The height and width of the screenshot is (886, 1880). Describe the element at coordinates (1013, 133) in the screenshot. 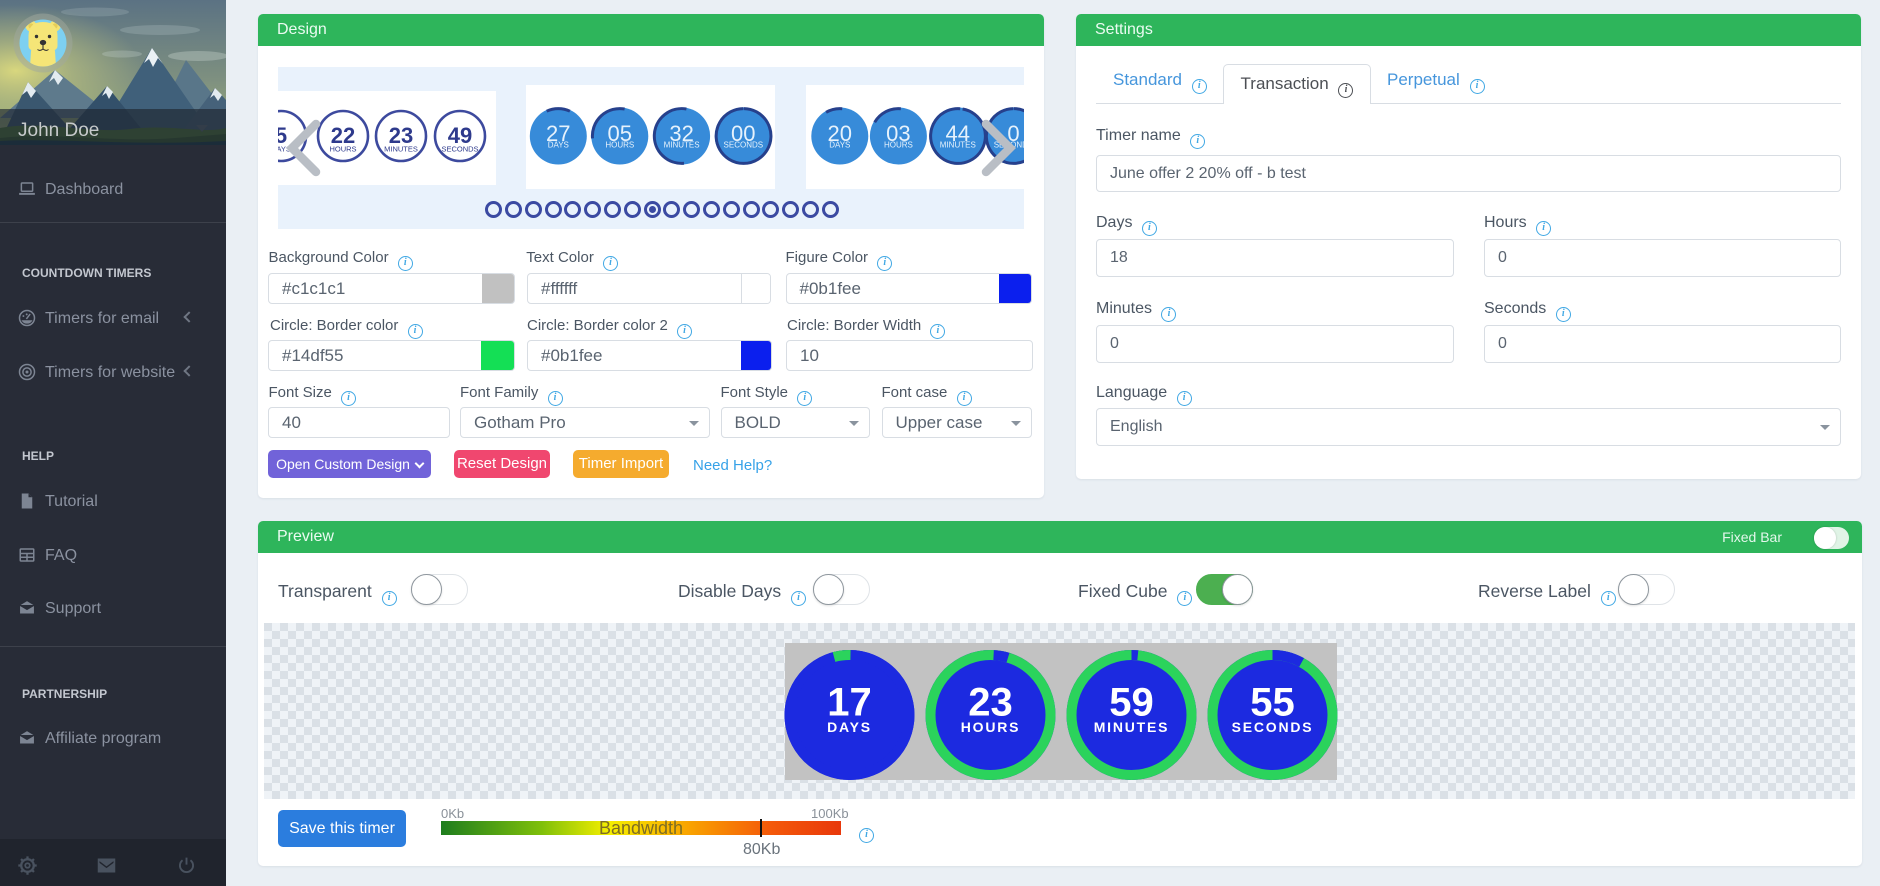

I see `svg-text: 0` at that location.